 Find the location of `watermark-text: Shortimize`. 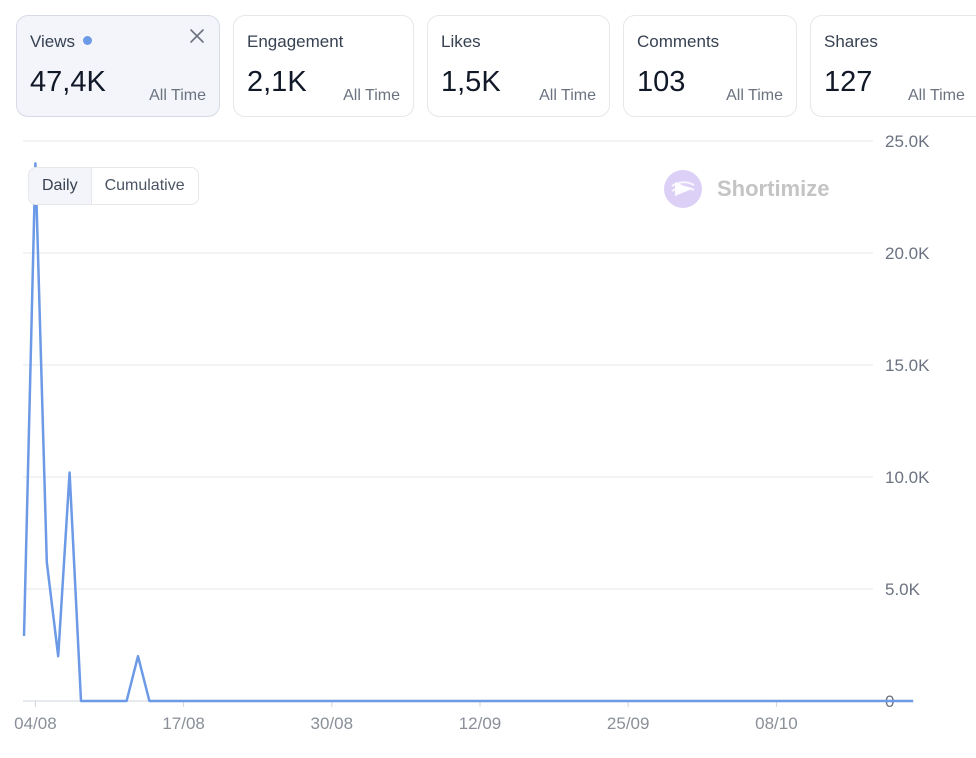

watermark-text: Shortimize is located at coordinates (773, 188).